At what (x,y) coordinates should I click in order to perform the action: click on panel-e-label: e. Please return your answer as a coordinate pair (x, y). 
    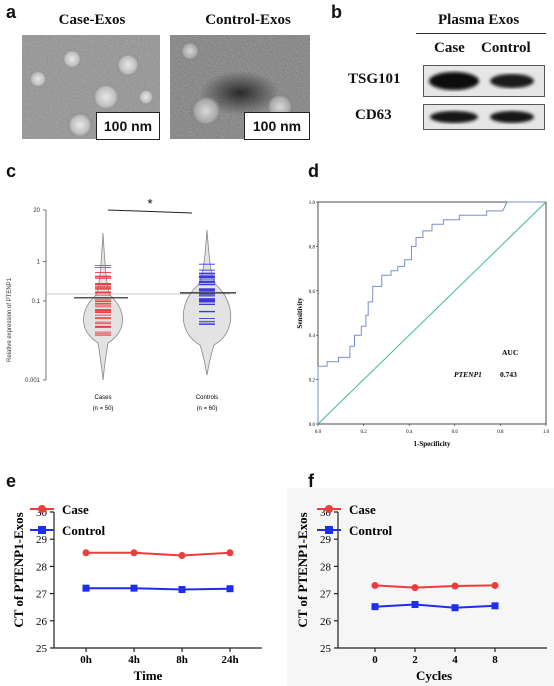
    Looking at the image, I should click on (11, 481).